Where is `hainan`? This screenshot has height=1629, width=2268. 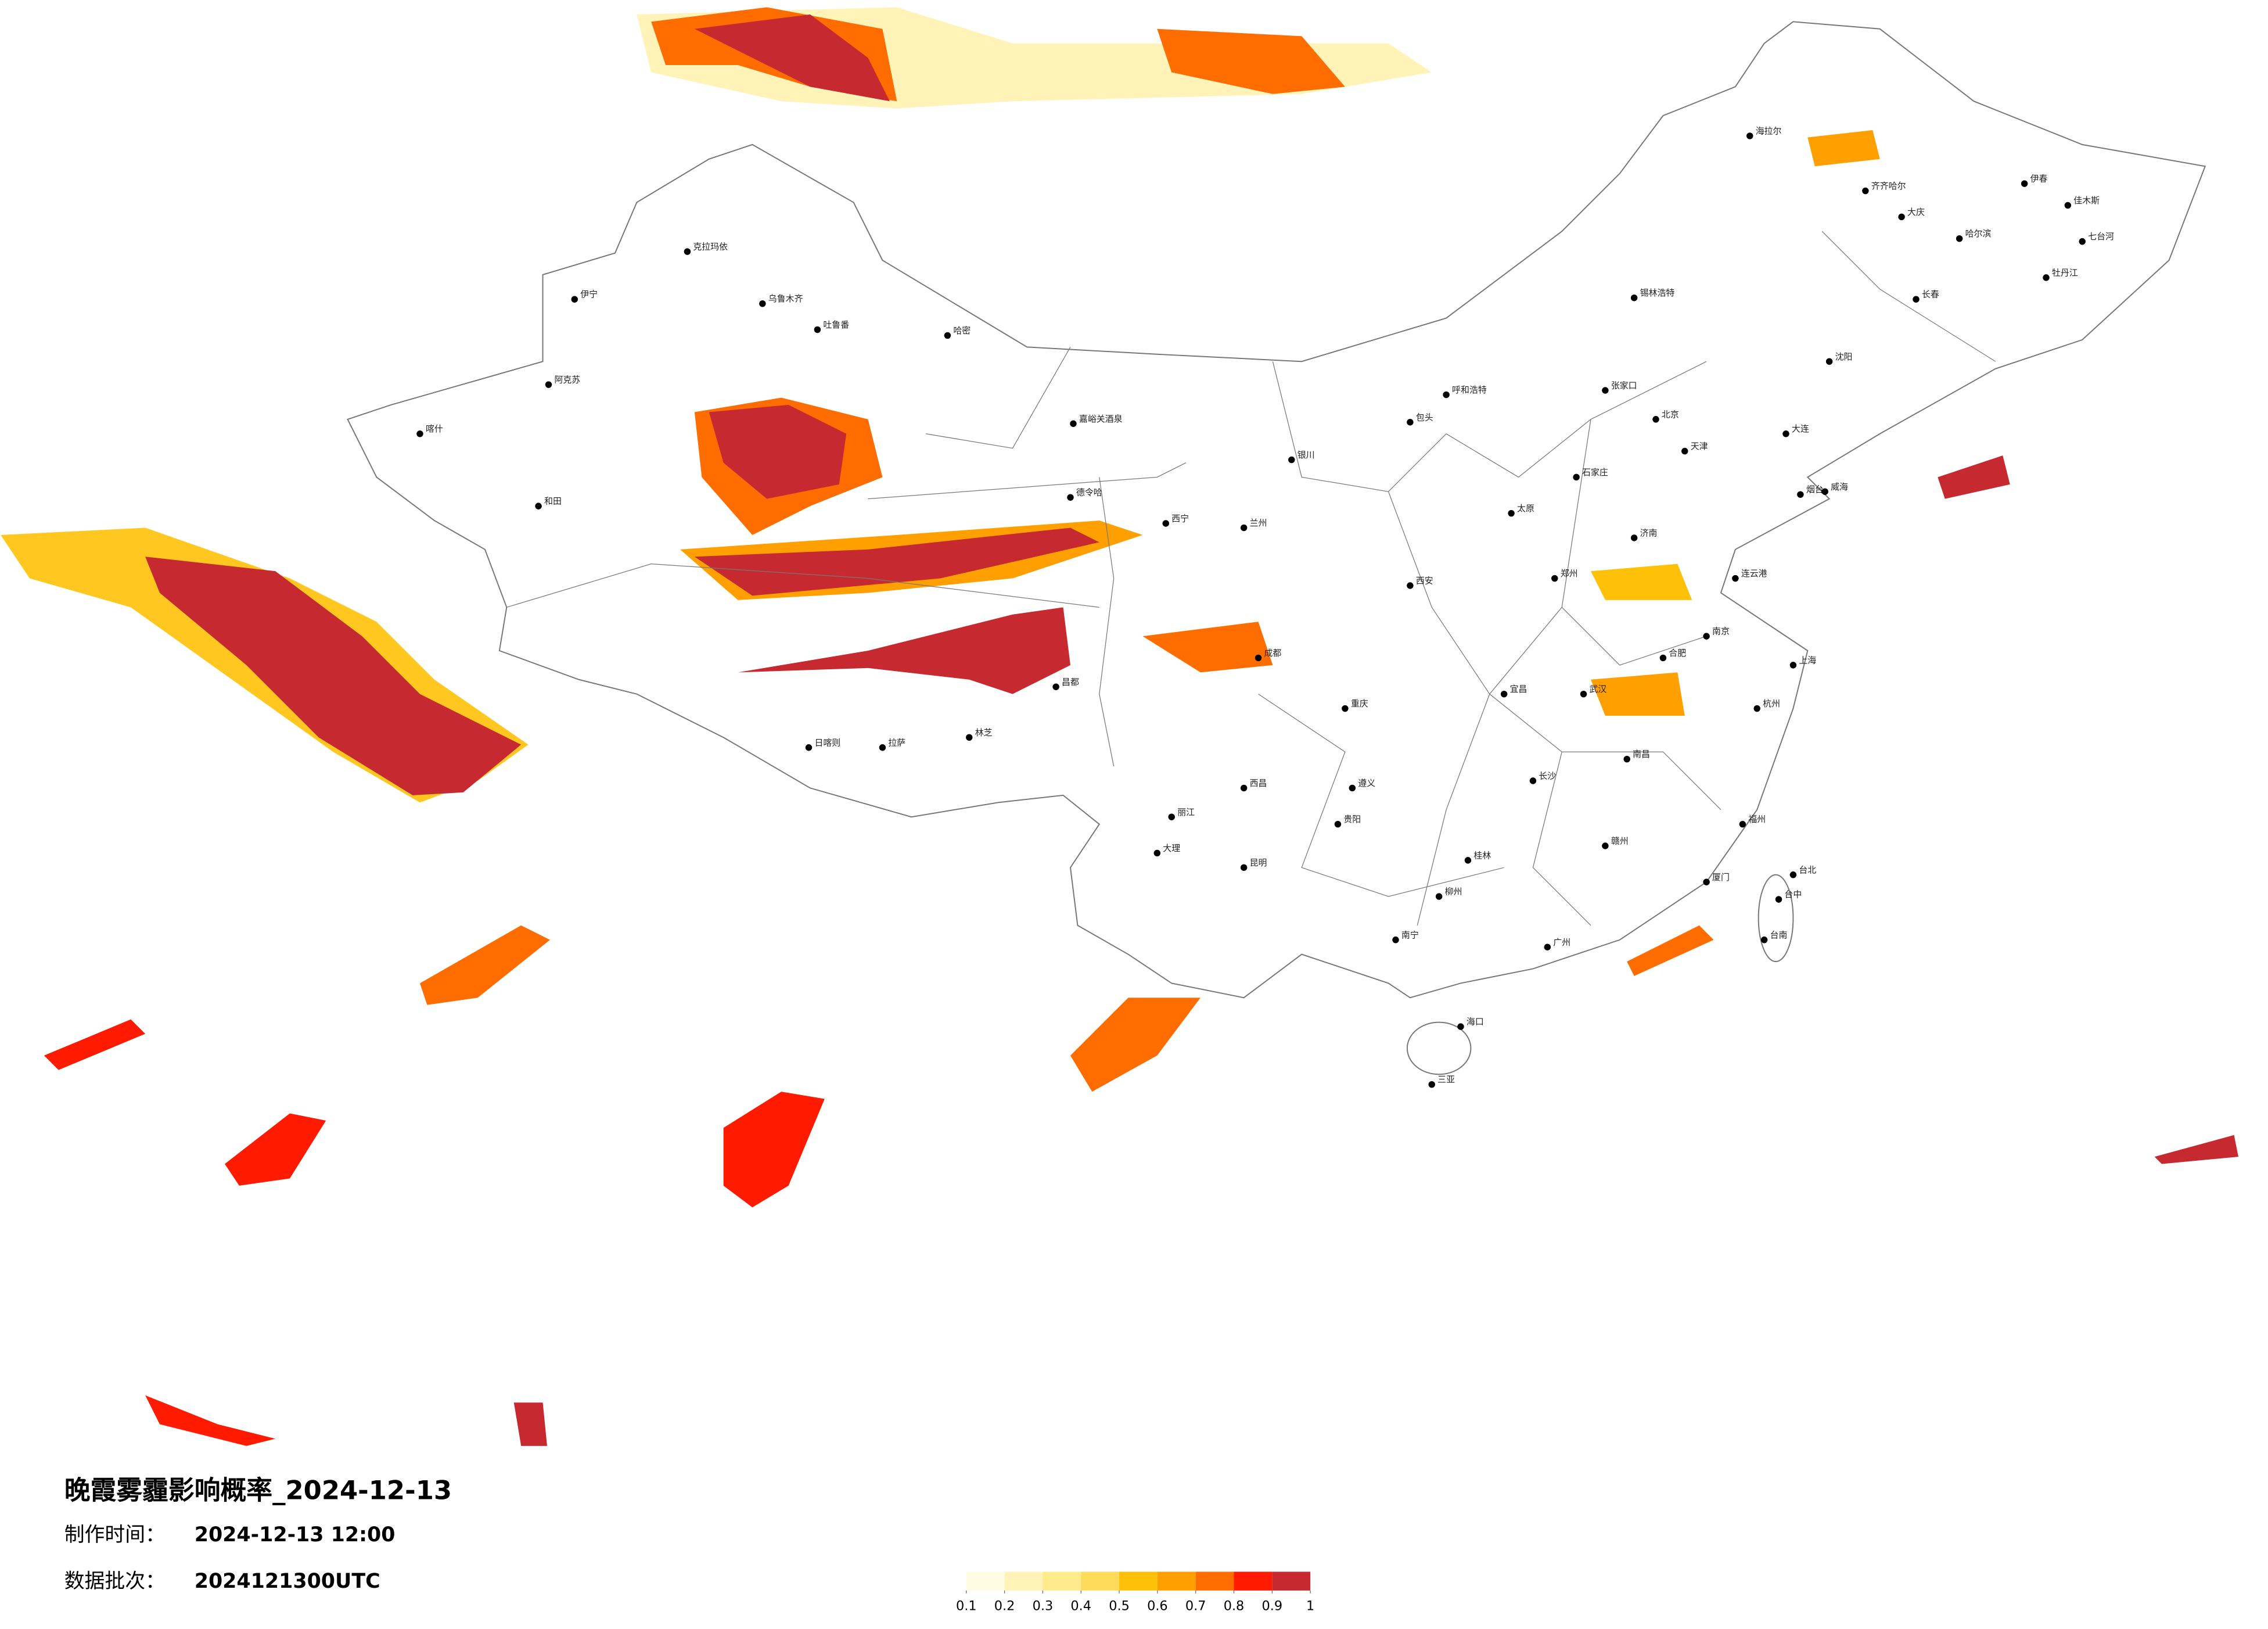 hainan is located at coordinates (1439, 1048).